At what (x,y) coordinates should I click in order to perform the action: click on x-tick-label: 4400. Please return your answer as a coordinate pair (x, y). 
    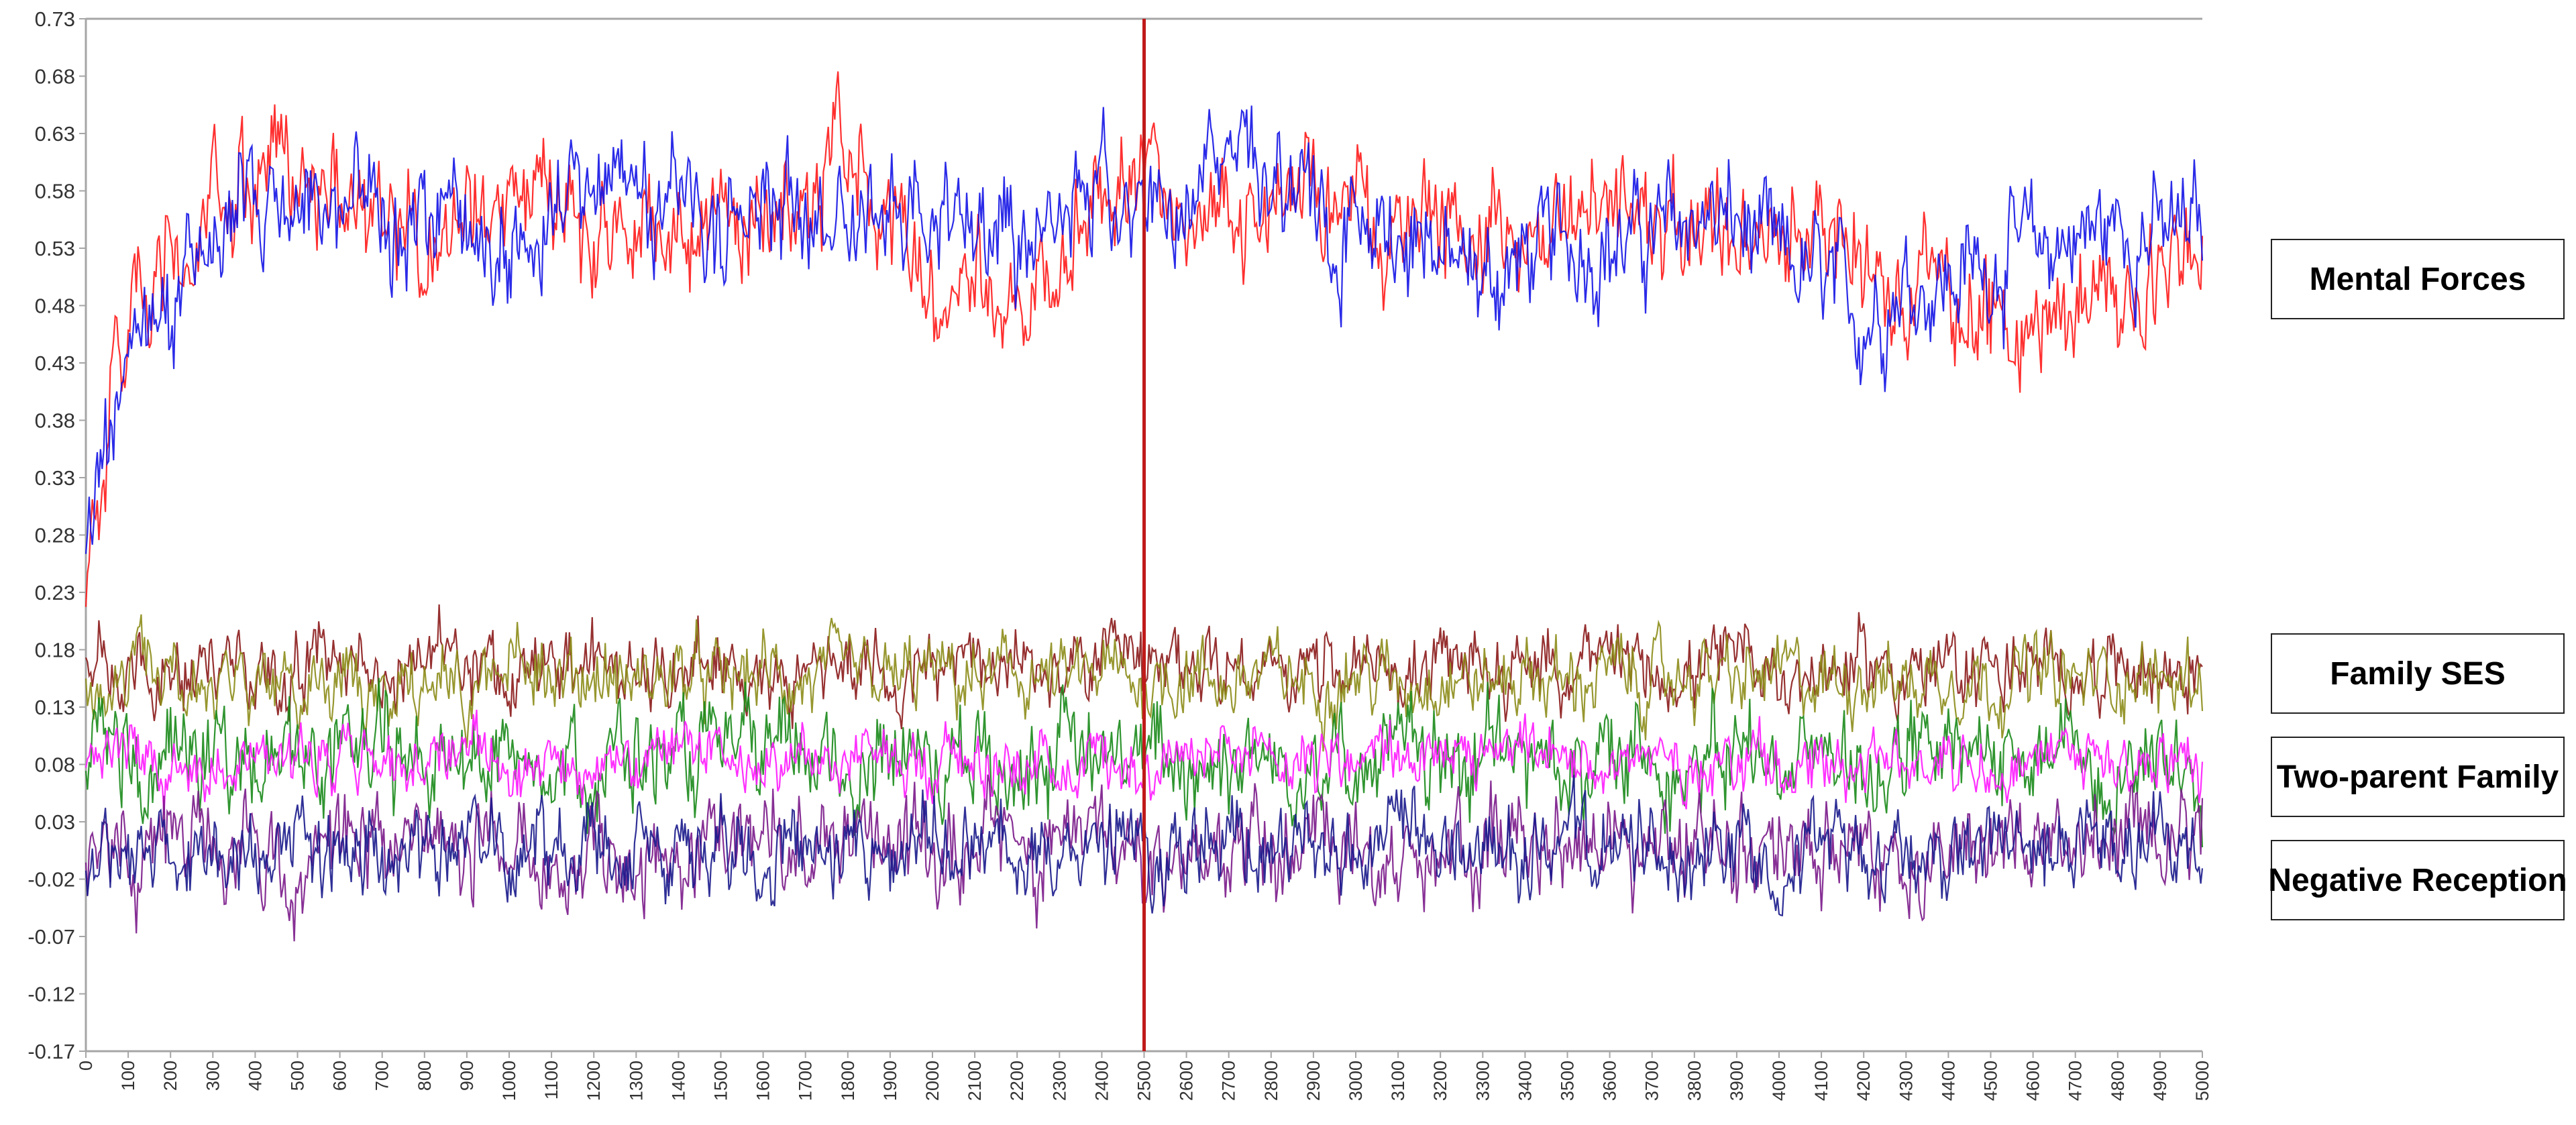
    Looking at the image, I should click on (1948, 1081).